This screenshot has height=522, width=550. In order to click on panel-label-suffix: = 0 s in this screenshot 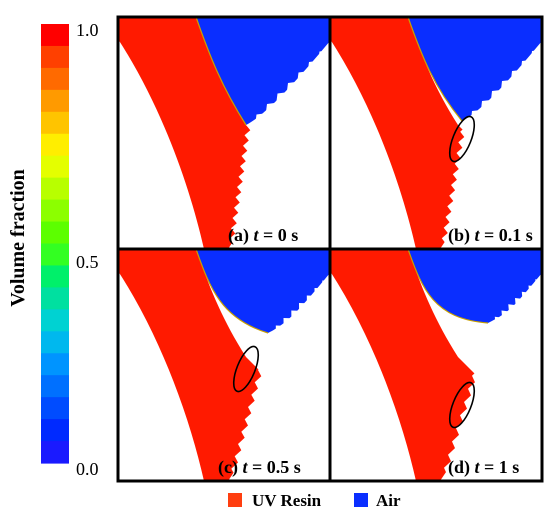, I will do `click(279, 235)`.